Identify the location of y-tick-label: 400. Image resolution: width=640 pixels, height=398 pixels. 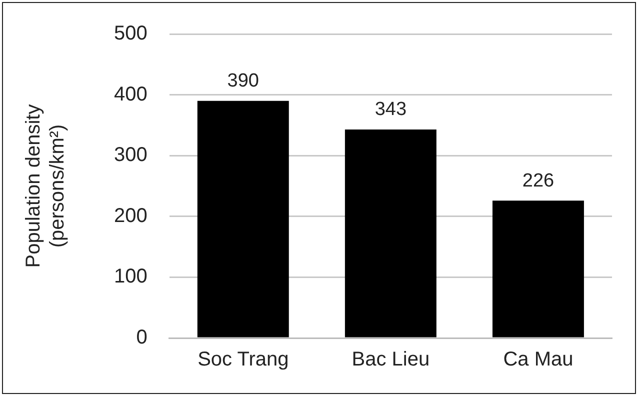
(131, 94).